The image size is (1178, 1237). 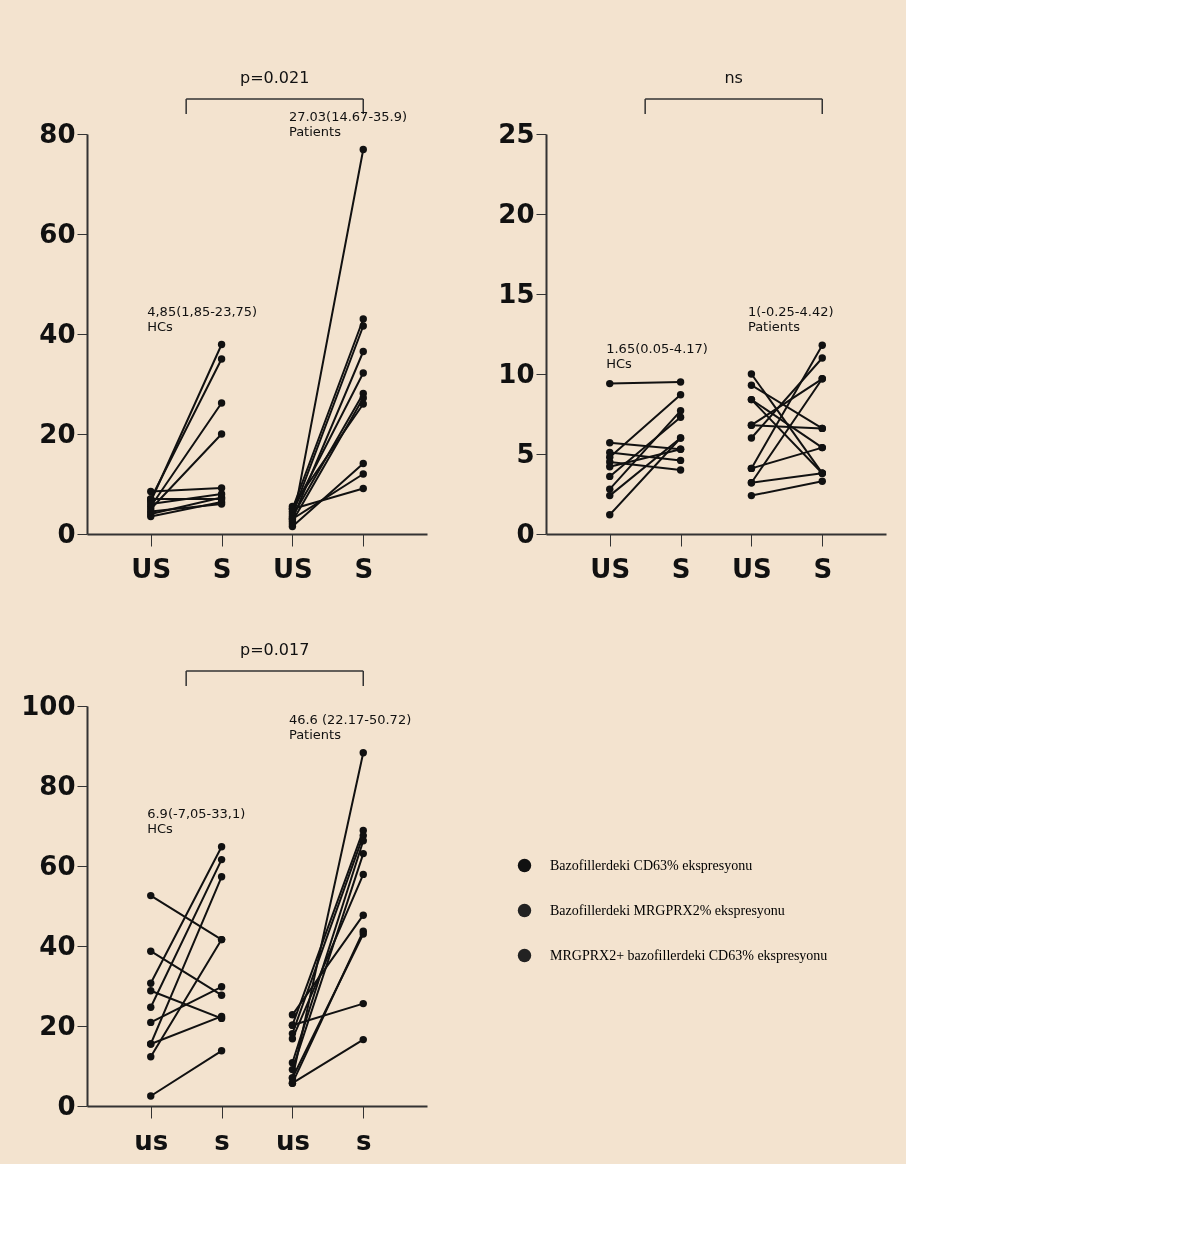 What do you see at coordinates (516, 373) in the screenshot?
I see `y-tick-label: 10` at bounding box center [516, 373].